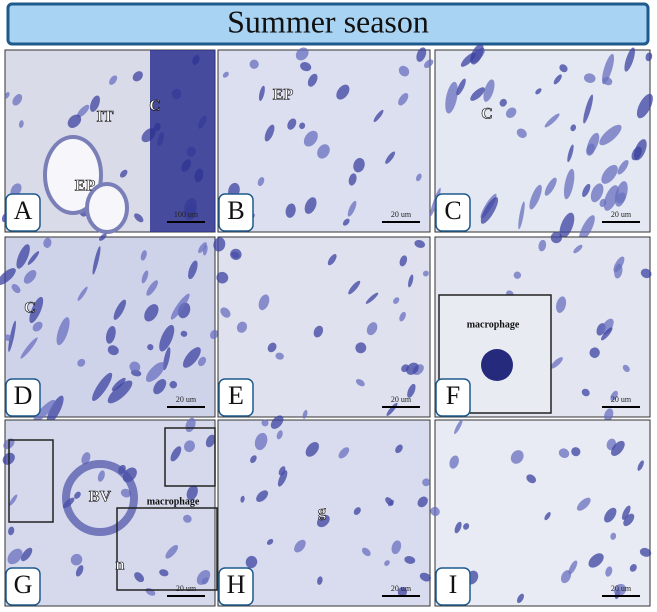 The width and height of the screenshot is (657, 612). Describe the element at coordinates (325, 140) in the screenshot. I see `panel: EP 20 um B` at that location.